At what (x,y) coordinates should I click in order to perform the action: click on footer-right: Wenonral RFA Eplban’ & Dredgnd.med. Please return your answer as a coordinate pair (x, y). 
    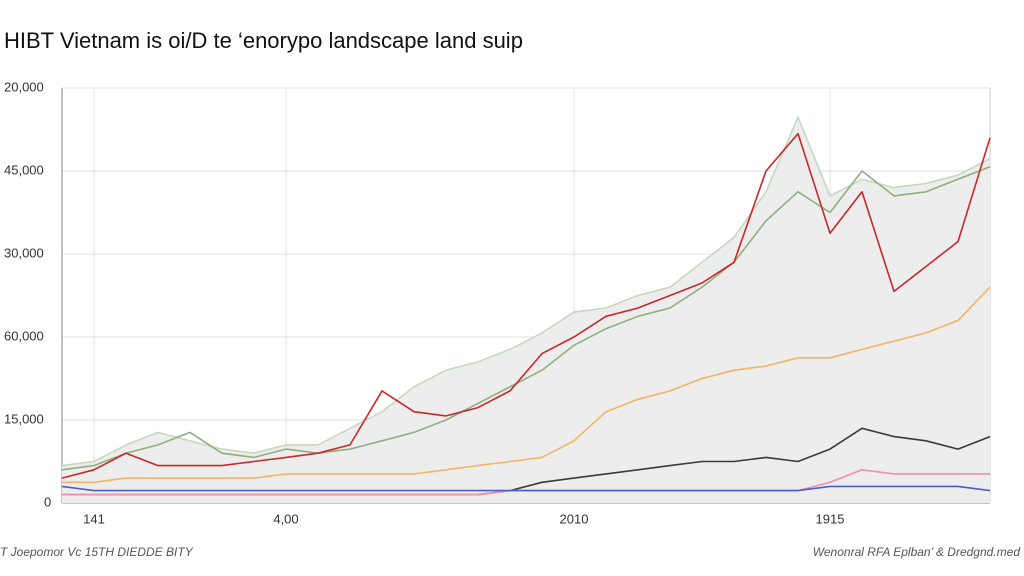
    Looking at the image, I should click on (917, 552).